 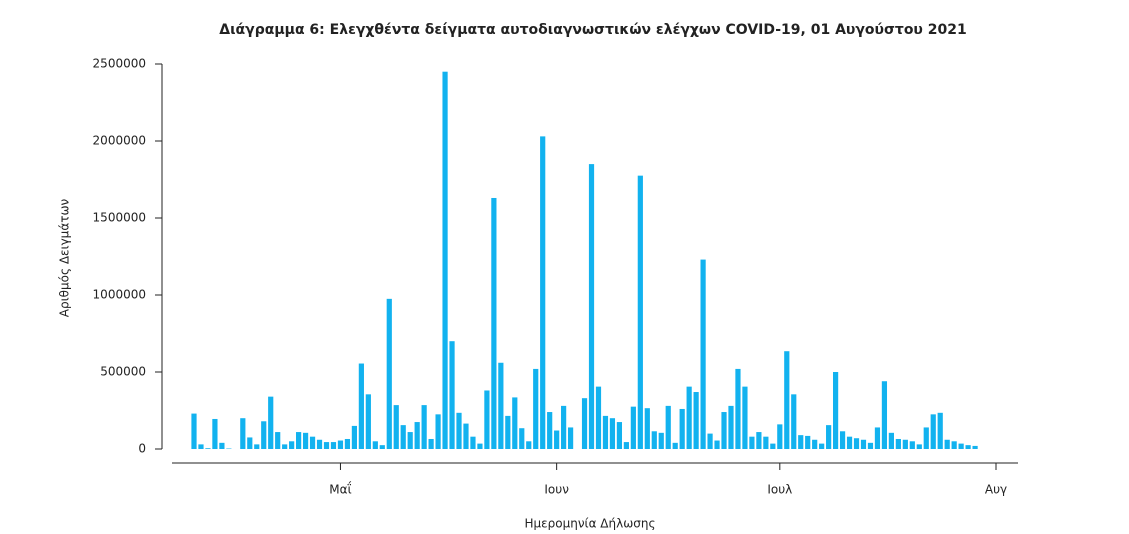 What do you see at coordinates (119, 295) in the screenshot?
I see `y-tick-label: 1000000` at bounding box center [119, 295].